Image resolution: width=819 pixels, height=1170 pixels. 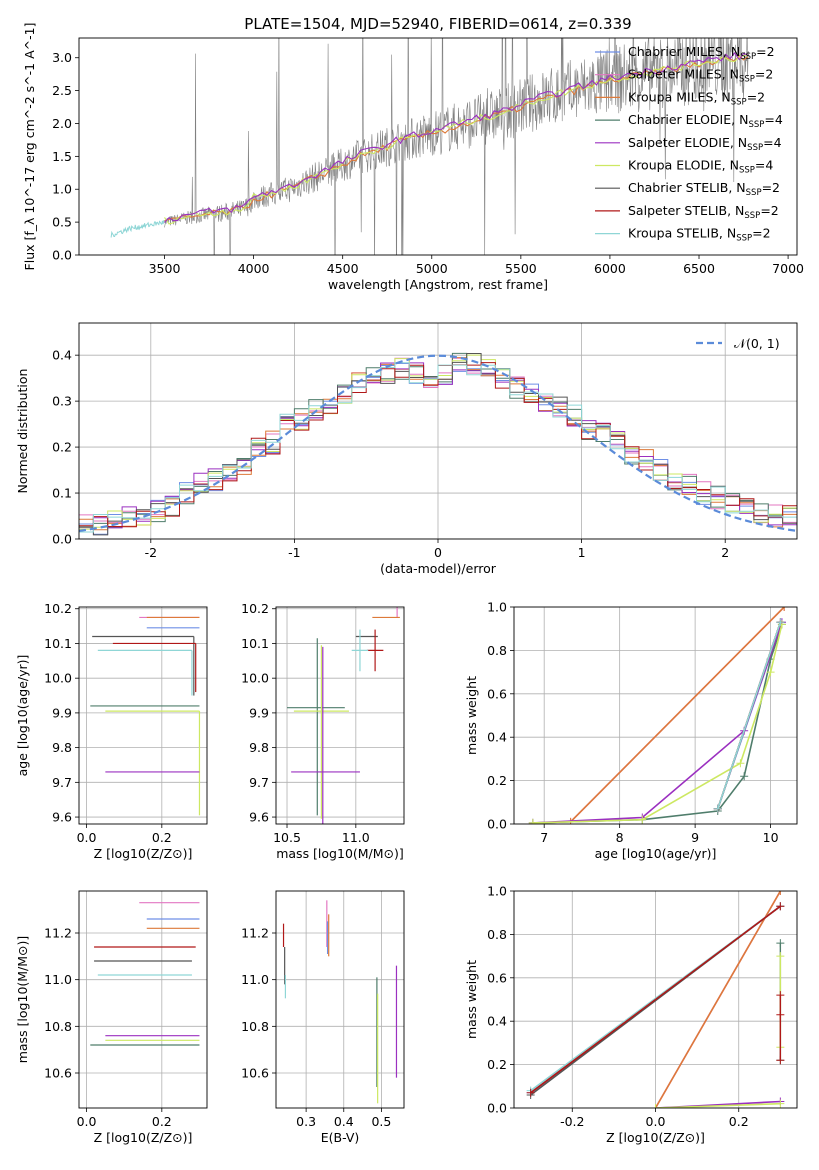 I want to click on x-tick-label: 0, so click(x=438, y=552).